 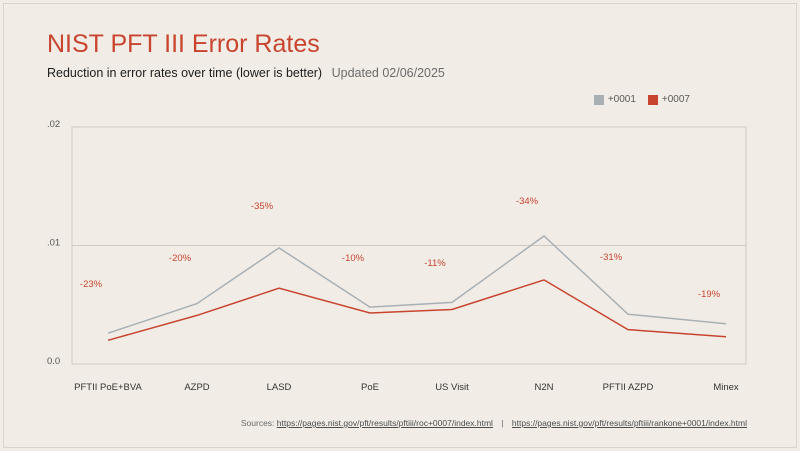 What do you see at coordinates (452, 387) in the screenshot?
I see `x-tick-label: US Visit` at bounding box center [452, 387].